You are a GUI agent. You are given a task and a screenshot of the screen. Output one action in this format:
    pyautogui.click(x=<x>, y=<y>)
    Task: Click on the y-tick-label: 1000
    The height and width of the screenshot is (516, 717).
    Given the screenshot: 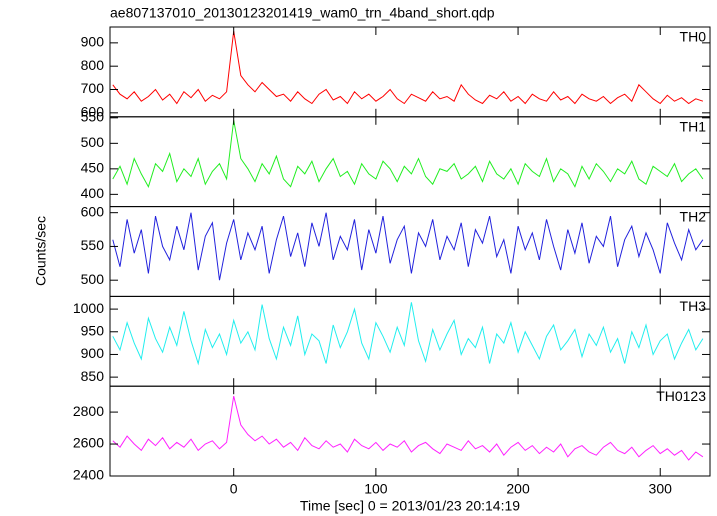 What is the action you would take?
    pyautogui.click(x=88, y=308)
    